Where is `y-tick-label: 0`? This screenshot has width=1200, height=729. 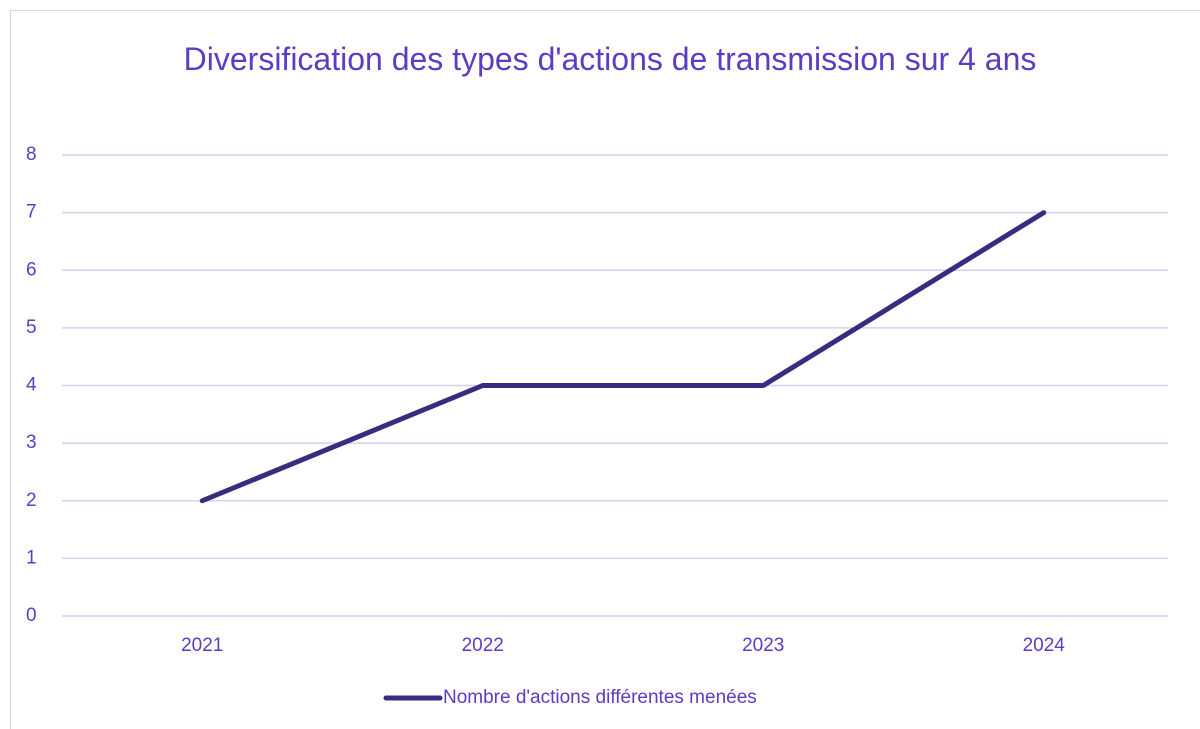 y-tick-label: 0 is located at coordinates (31, 615).